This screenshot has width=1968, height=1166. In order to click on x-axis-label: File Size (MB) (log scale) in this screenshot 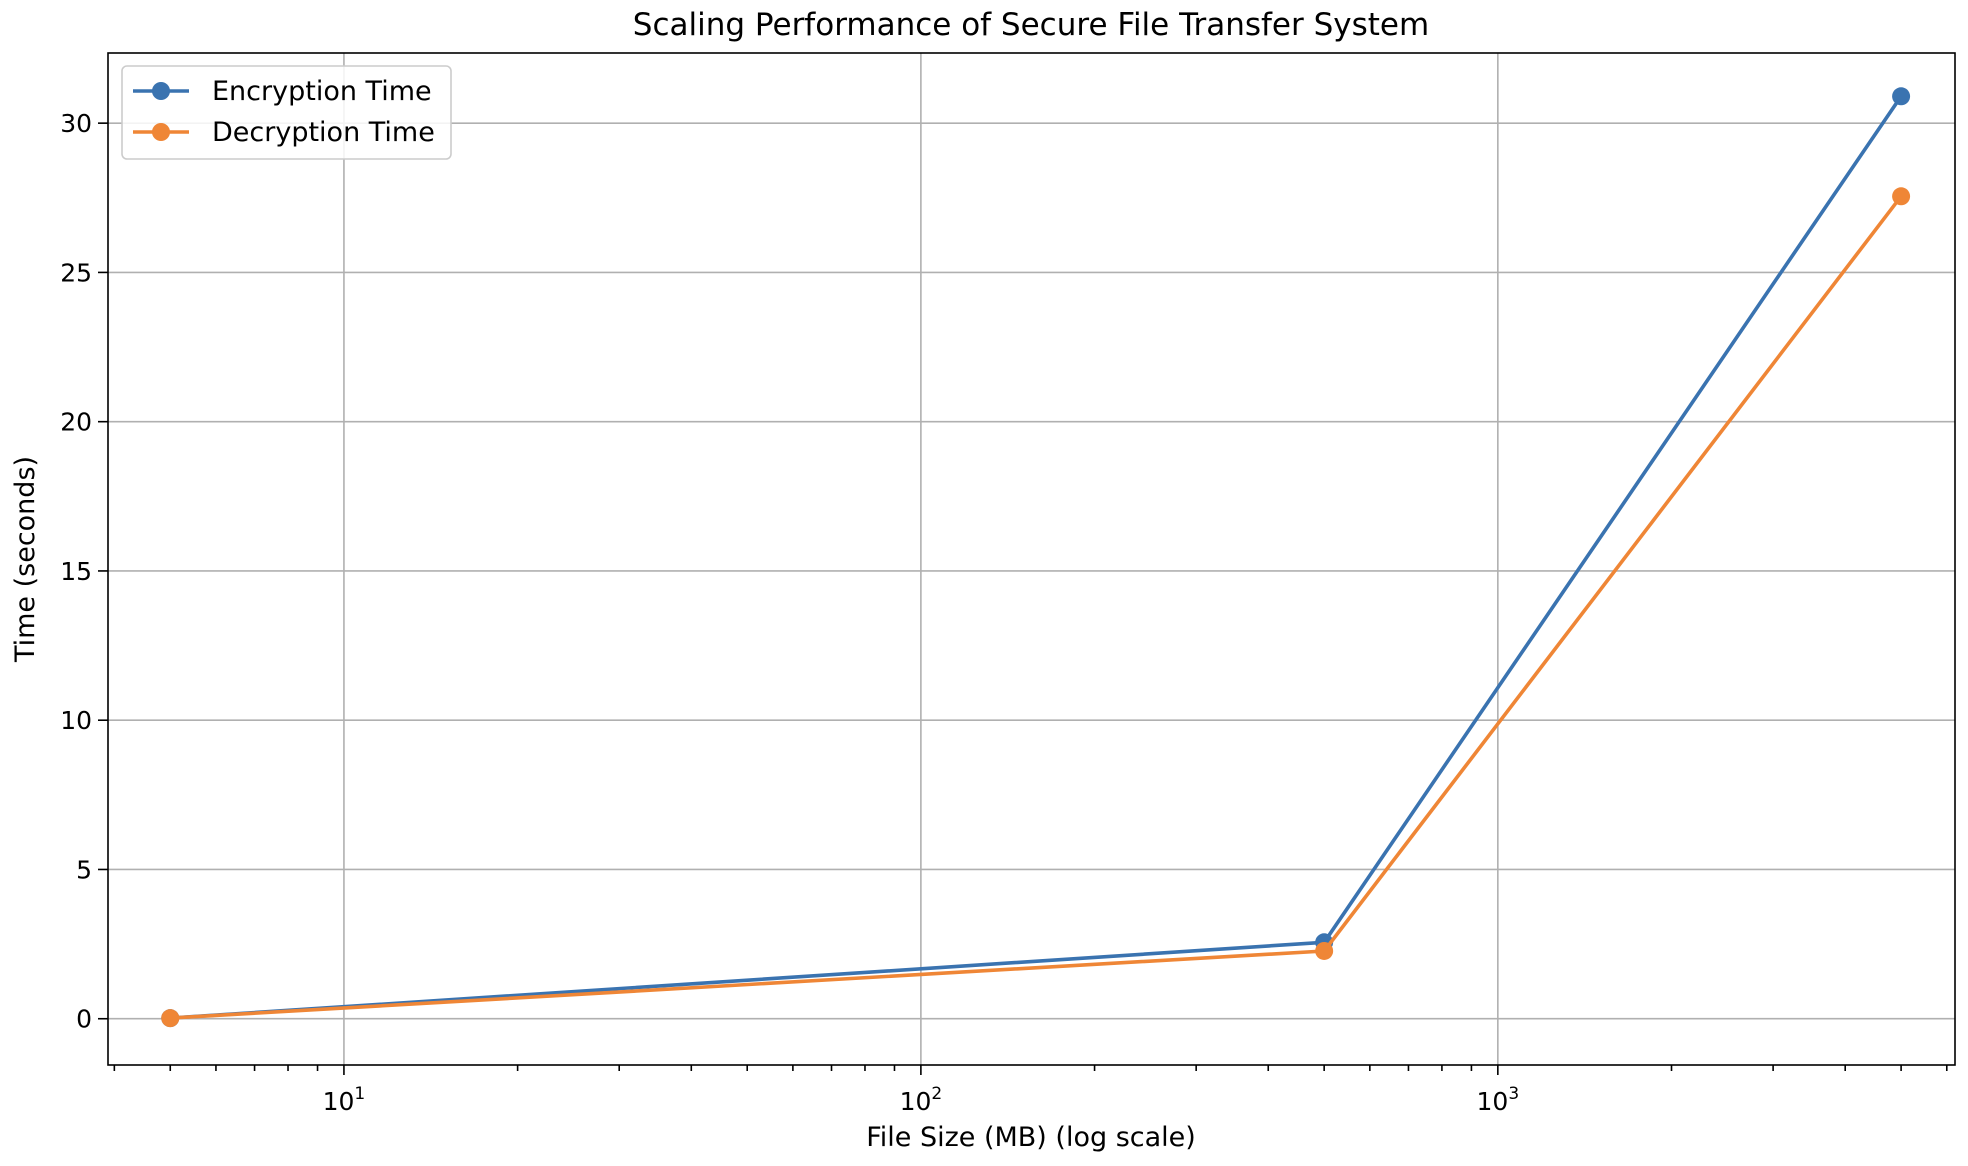, I will do `click(1031, 1137)`.